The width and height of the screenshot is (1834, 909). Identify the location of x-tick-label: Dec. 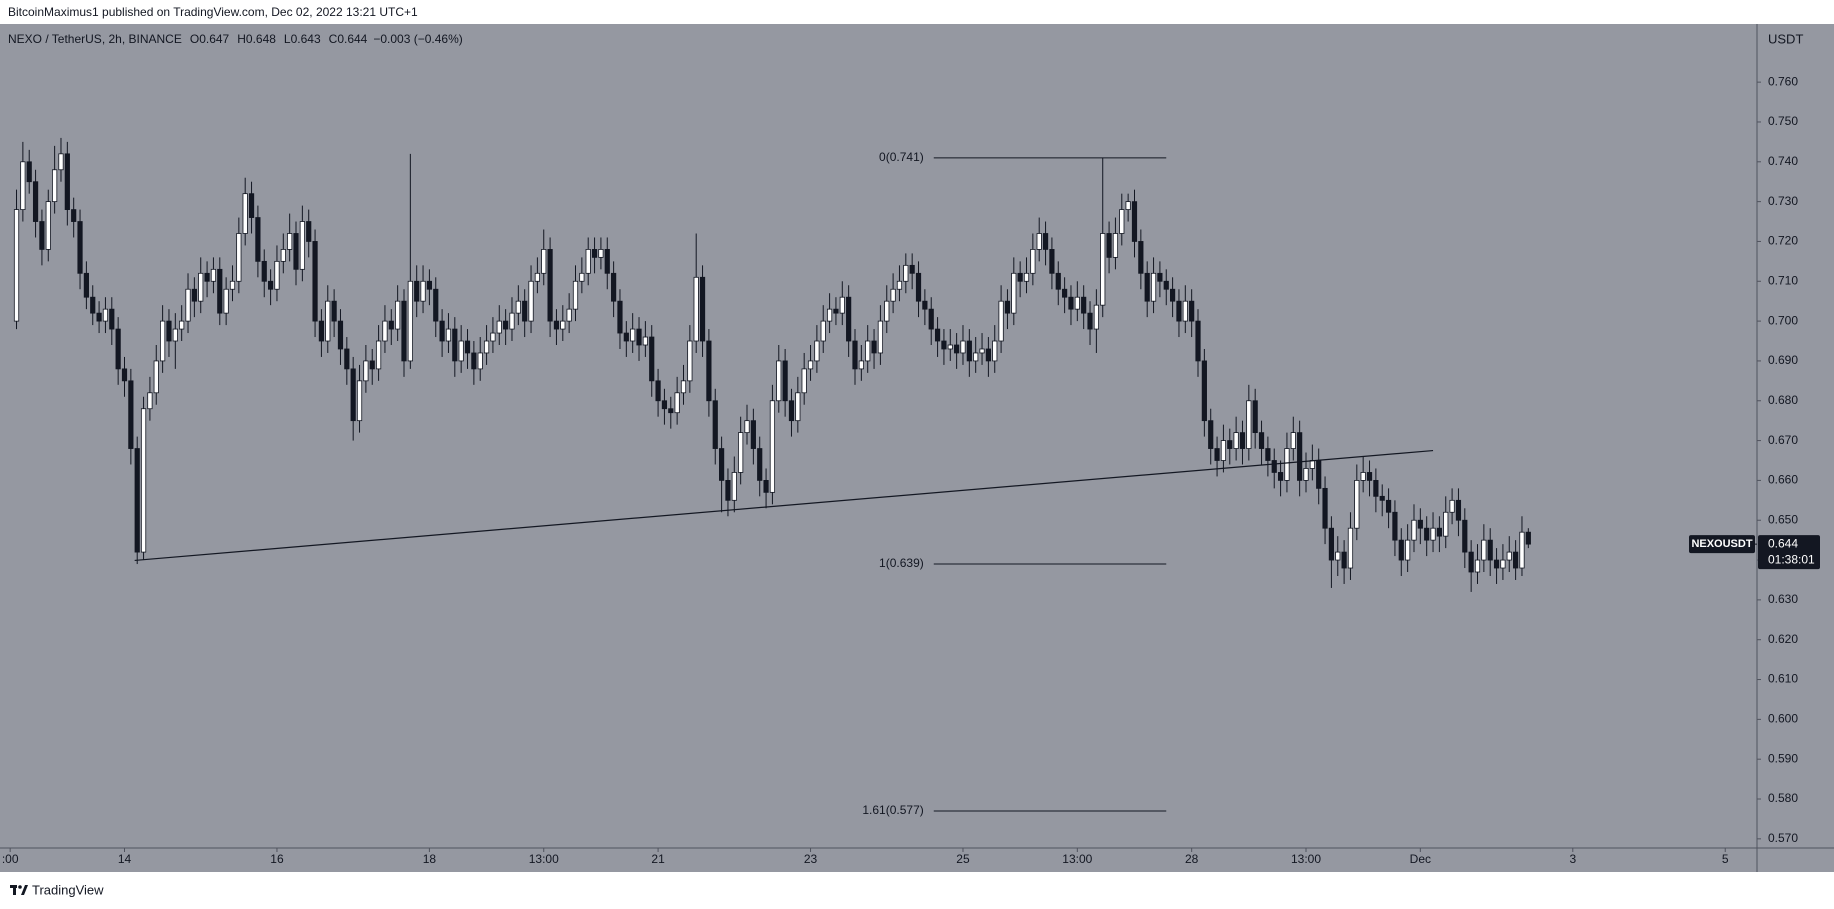
(1420, 859).